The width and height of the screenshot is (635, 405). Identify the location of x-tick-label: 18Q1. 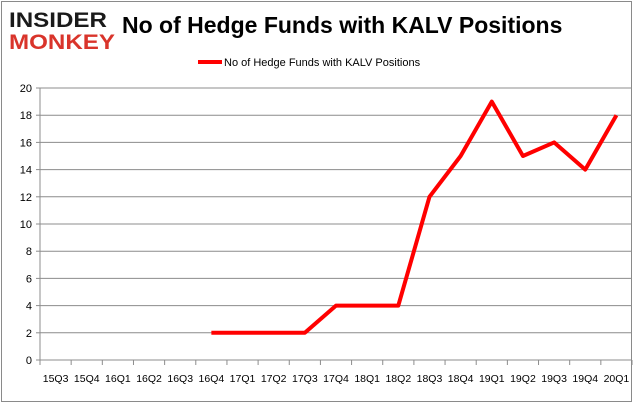
(367, 379).